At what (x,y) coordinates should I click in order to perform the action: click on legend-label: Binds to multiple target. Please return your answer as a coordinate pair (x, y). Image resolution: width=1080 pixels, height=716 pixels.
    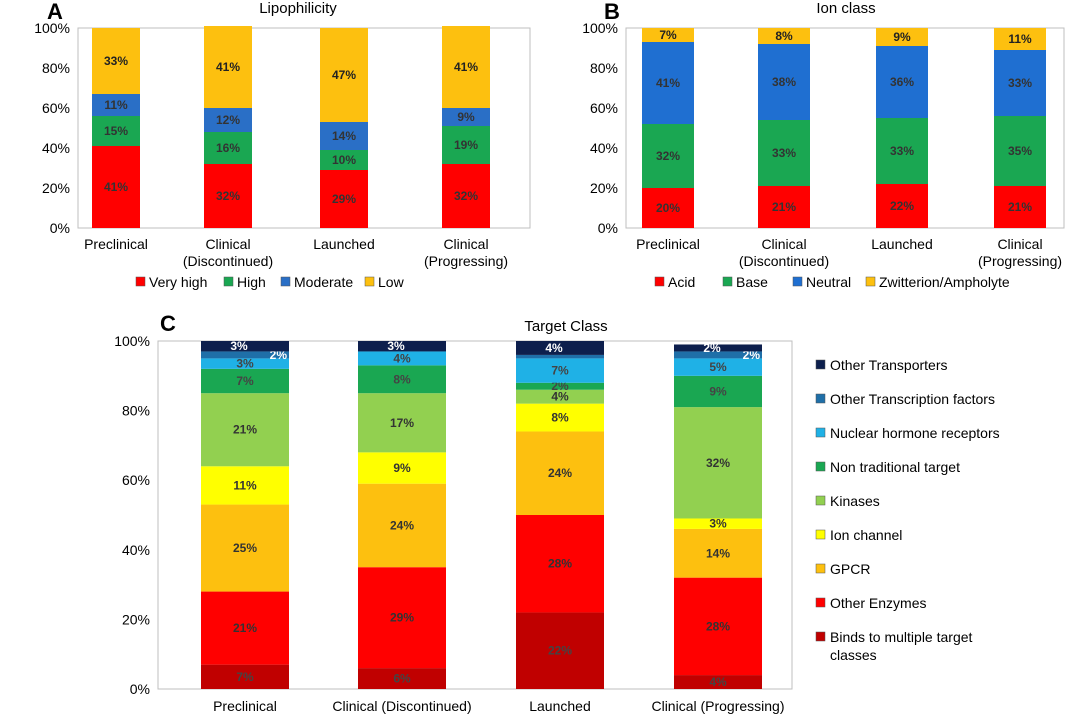
    Looking at the image, I should click on (901, 637).